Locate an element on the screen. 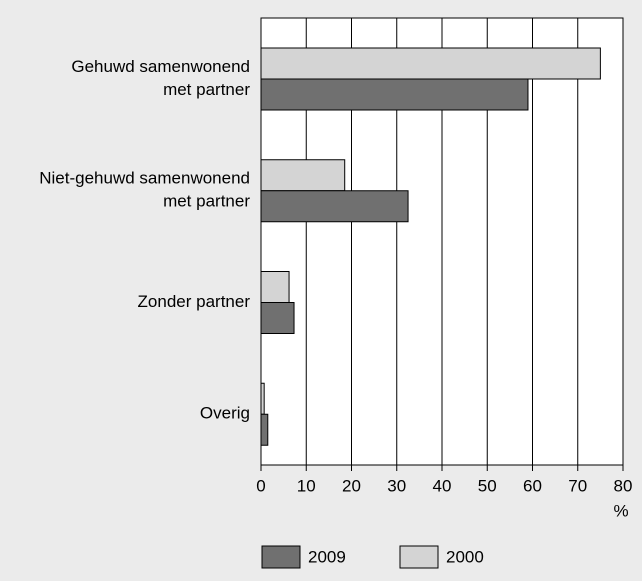  y-tick-label: Niet-gehuwd samenwonend is located at coordinates (144, 178).